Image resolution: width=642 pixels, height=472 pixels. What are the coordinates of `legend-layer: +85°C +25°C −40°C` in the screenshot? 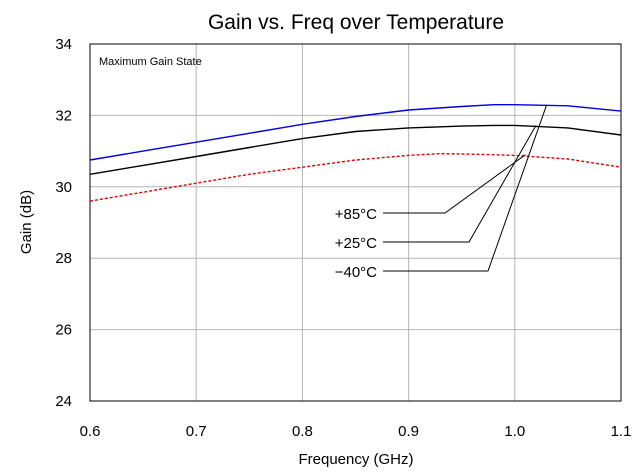 It's located at (441, 192).